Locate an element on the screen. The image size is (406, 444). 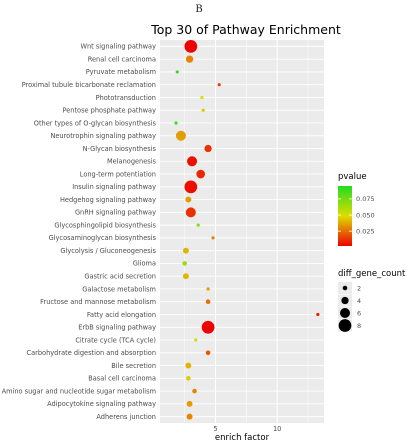
pvalue-legend-ticks: 0.075 0.050 0.025 is located at coordinates (356, 215).